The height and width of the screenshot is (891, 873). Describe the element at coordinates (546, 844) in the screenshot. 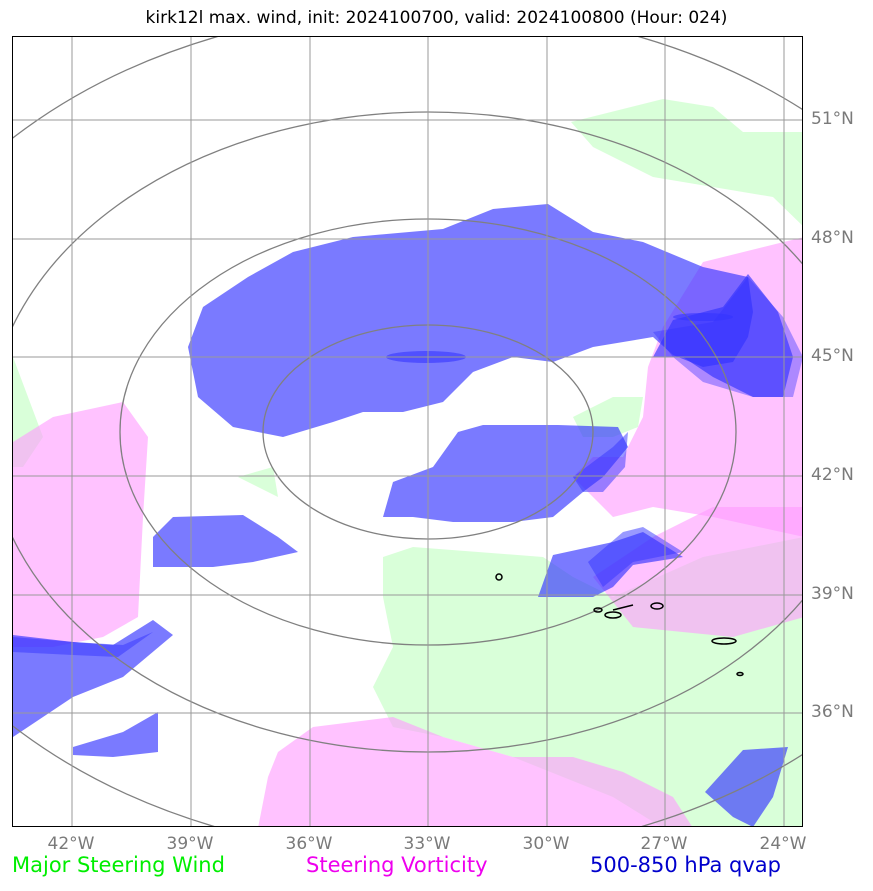

I see `x-tick-label: 30°W` at that location.